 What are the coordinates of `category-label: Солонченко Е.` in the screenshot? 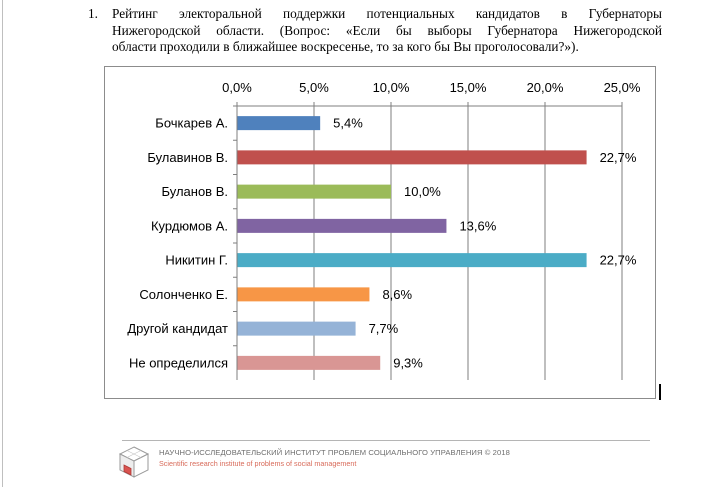 It's located at (183, 294).